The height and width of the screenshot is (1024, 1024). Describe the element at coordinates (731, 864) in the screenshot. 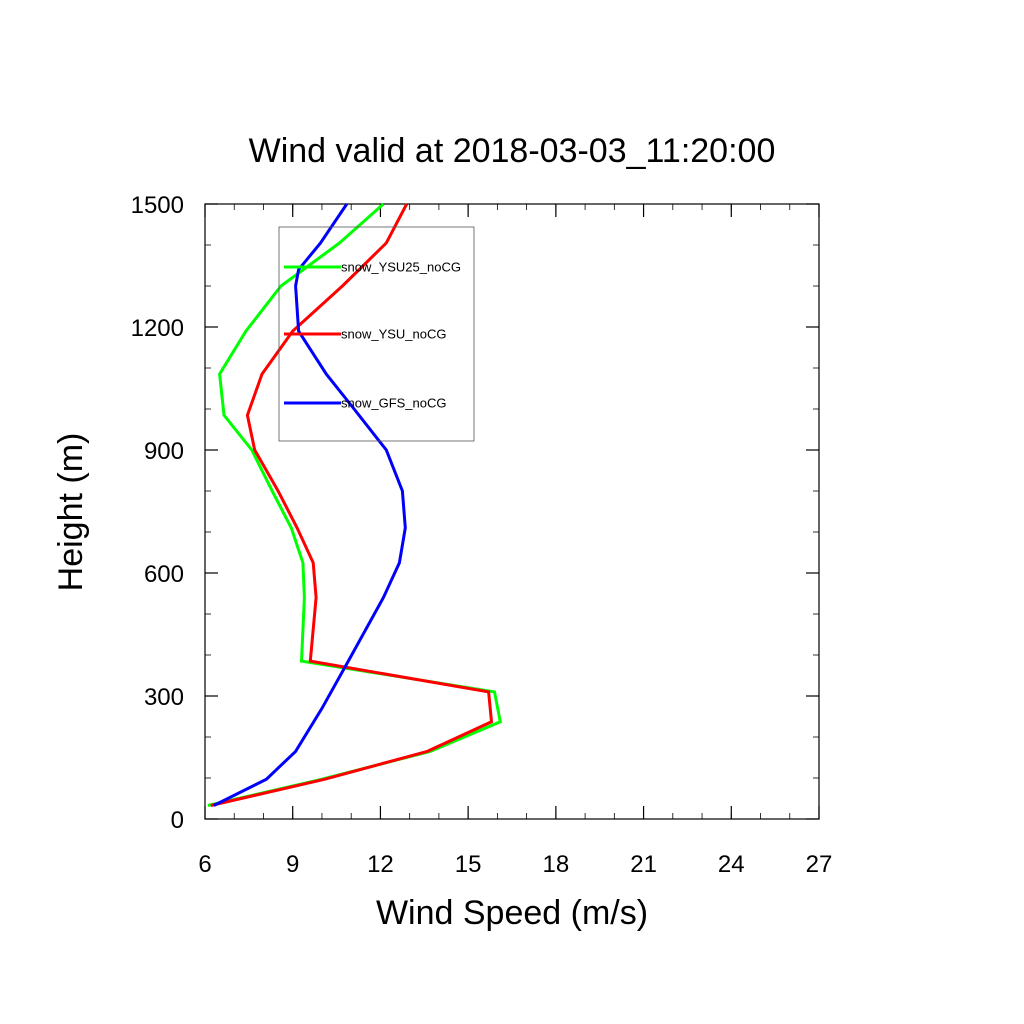

I see `x-tick-label: 24` at that location.